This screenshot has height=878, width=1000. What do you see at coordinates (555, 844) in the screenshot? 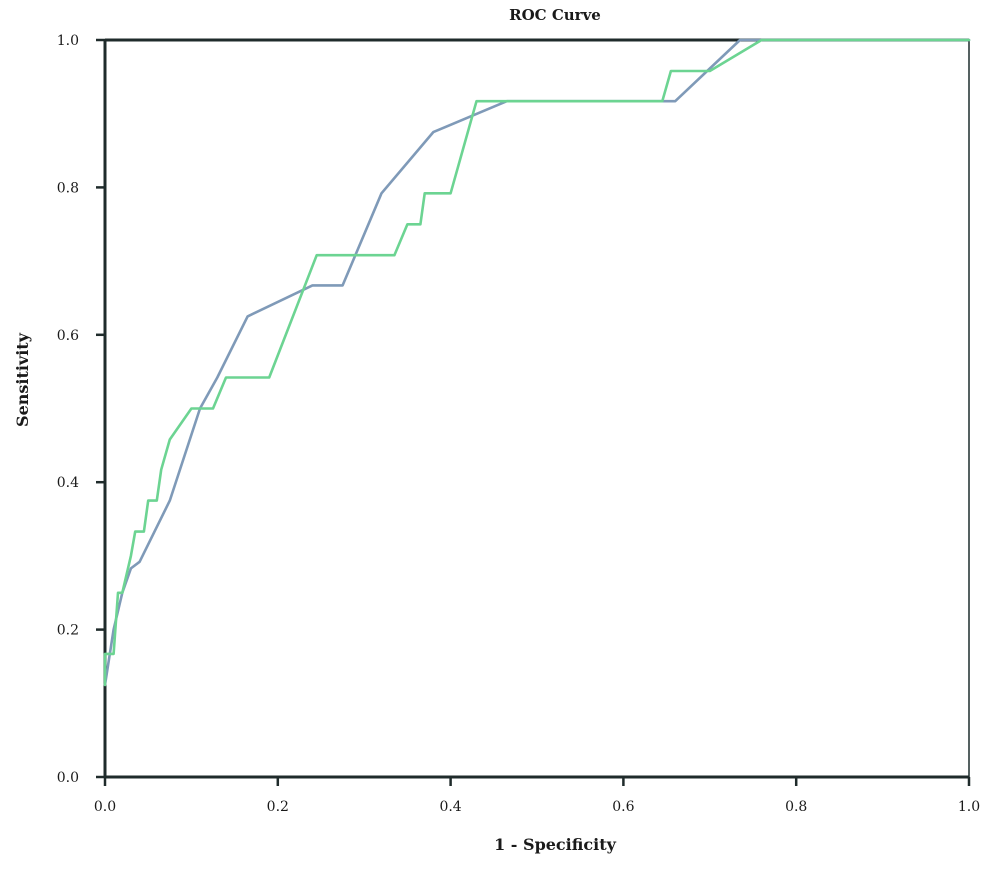
I see `x-axis-label: 1 - Specificity` at bounding box center [555, 844].